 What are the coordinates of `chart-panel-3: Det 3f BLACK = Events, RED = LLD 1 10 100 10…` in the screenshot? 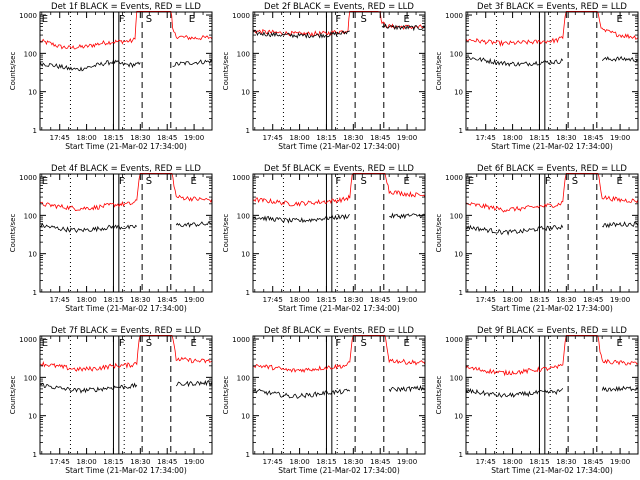 It's located at (537, 76).